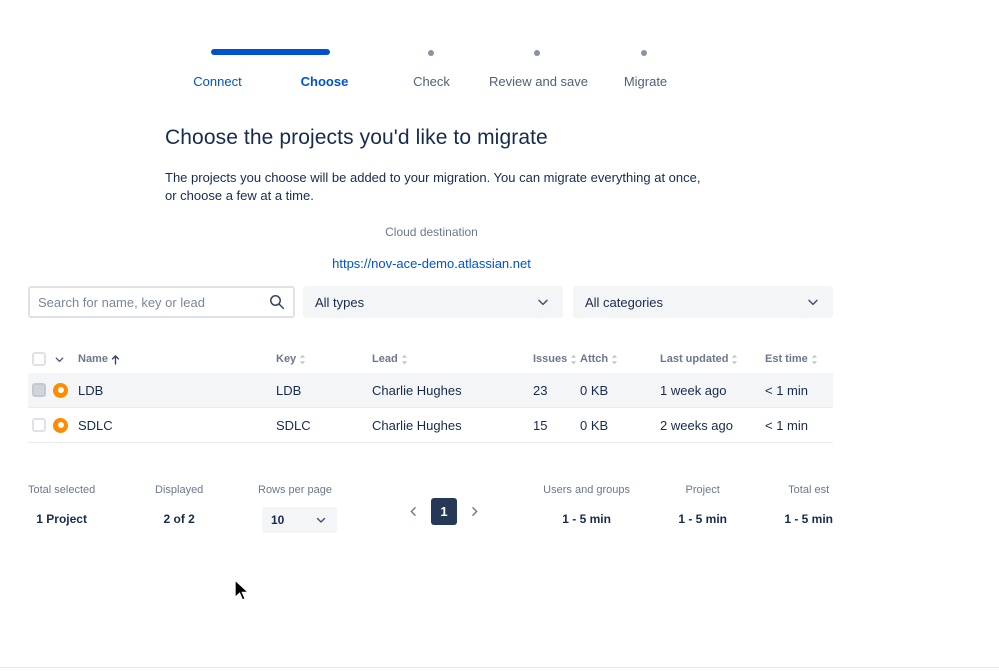 The image size is (999, 671). I want to click on column-label-key: Key, so click(286, 359).